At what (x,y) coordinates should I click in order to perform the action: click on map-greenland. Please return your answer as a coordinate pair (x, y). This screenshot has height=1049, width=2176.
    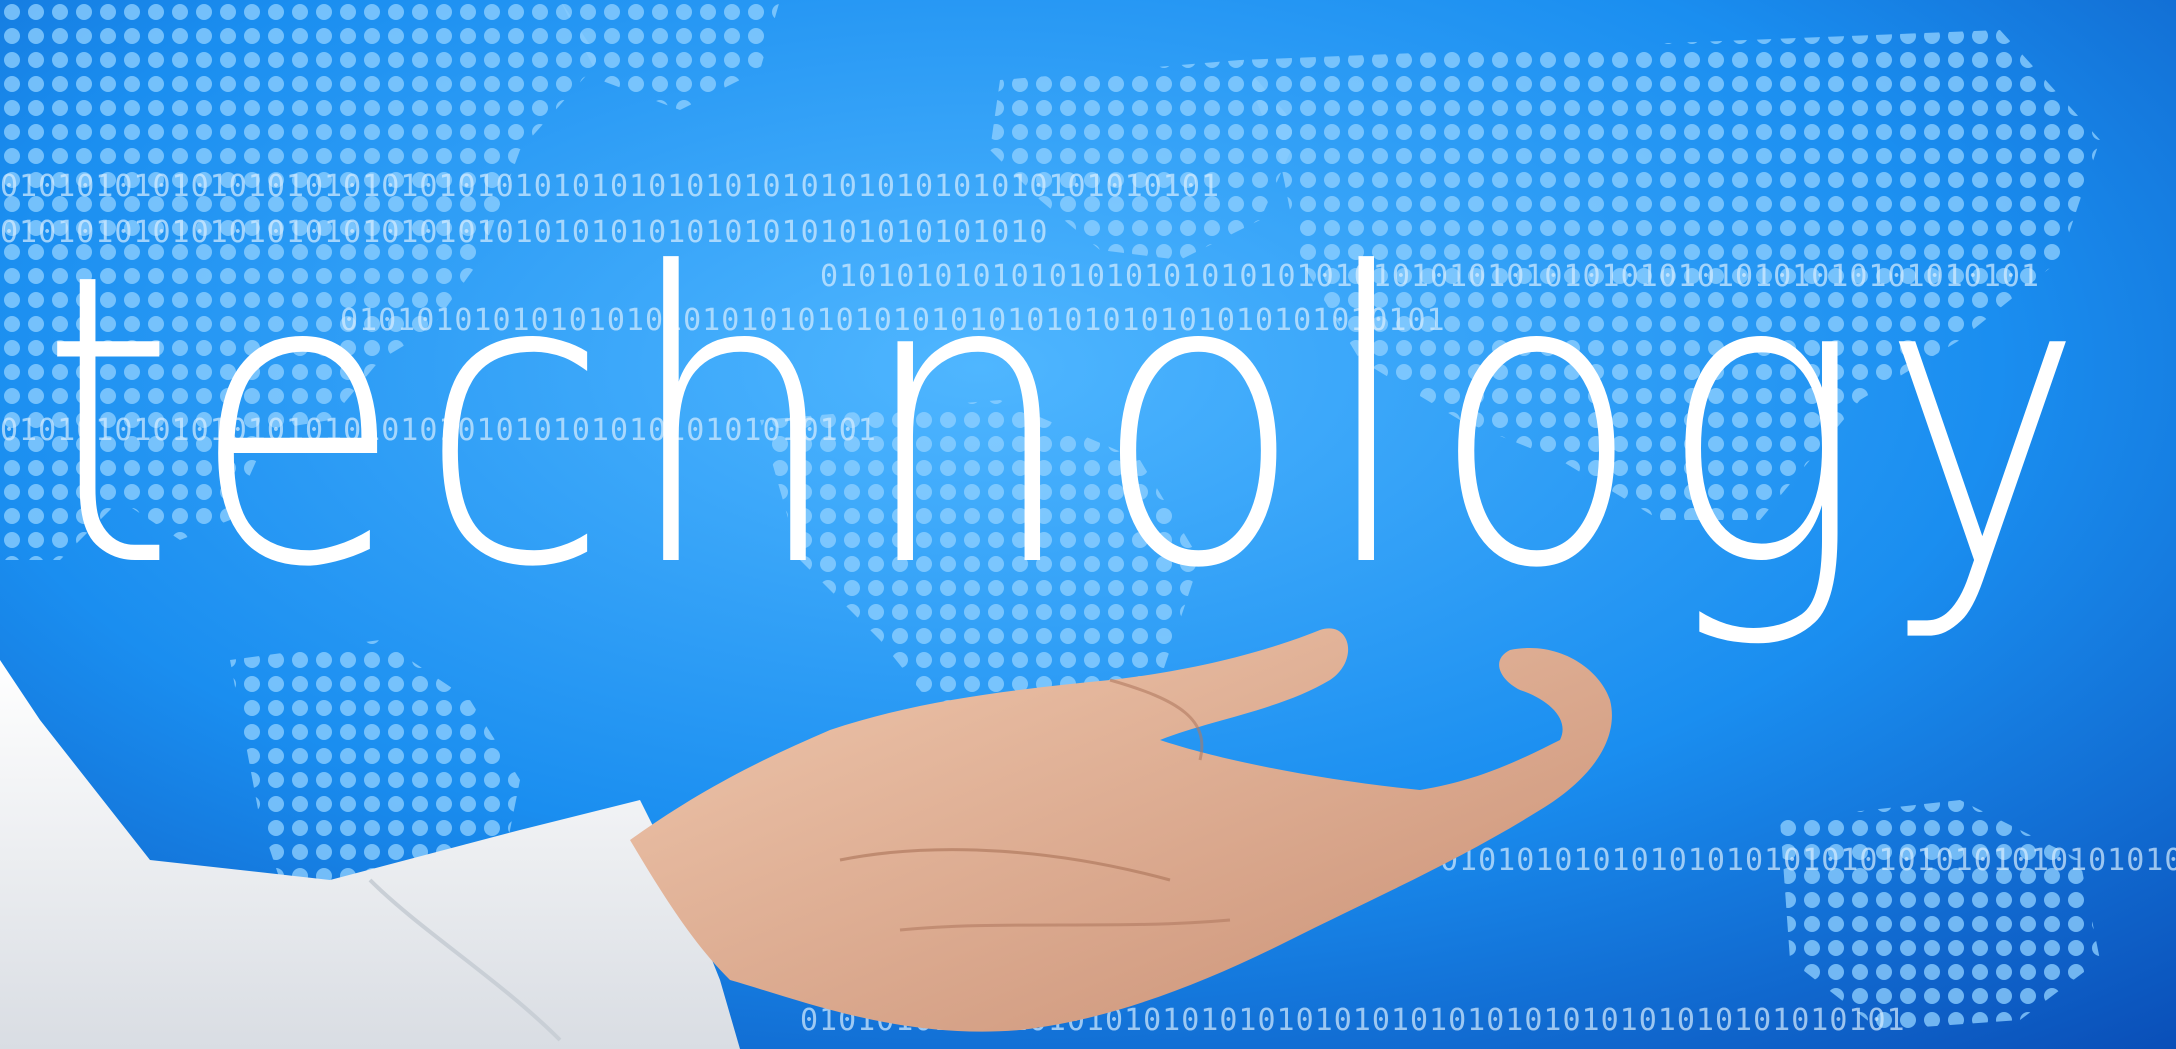
    Looking at the image, I should click on (670, 55).